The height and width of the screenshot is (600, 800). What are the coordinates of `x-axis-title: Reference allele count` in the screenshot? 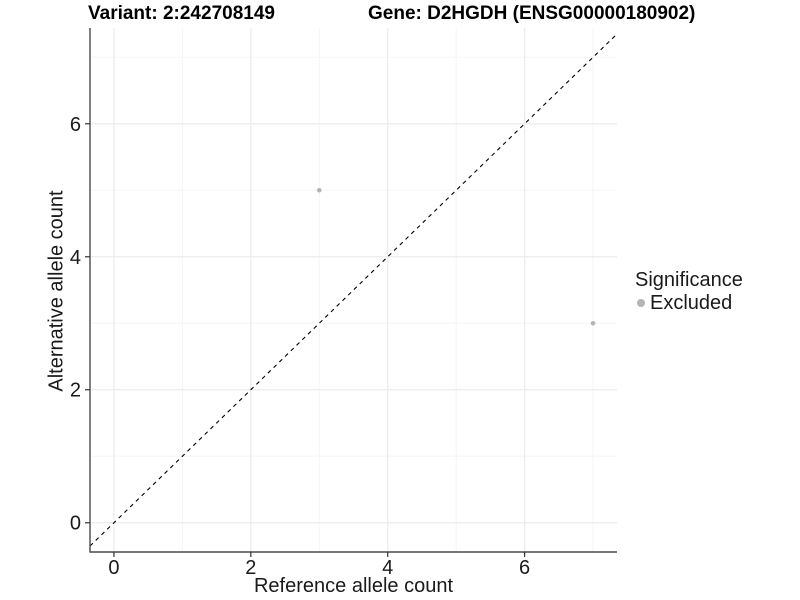 It's located at (353, 586).